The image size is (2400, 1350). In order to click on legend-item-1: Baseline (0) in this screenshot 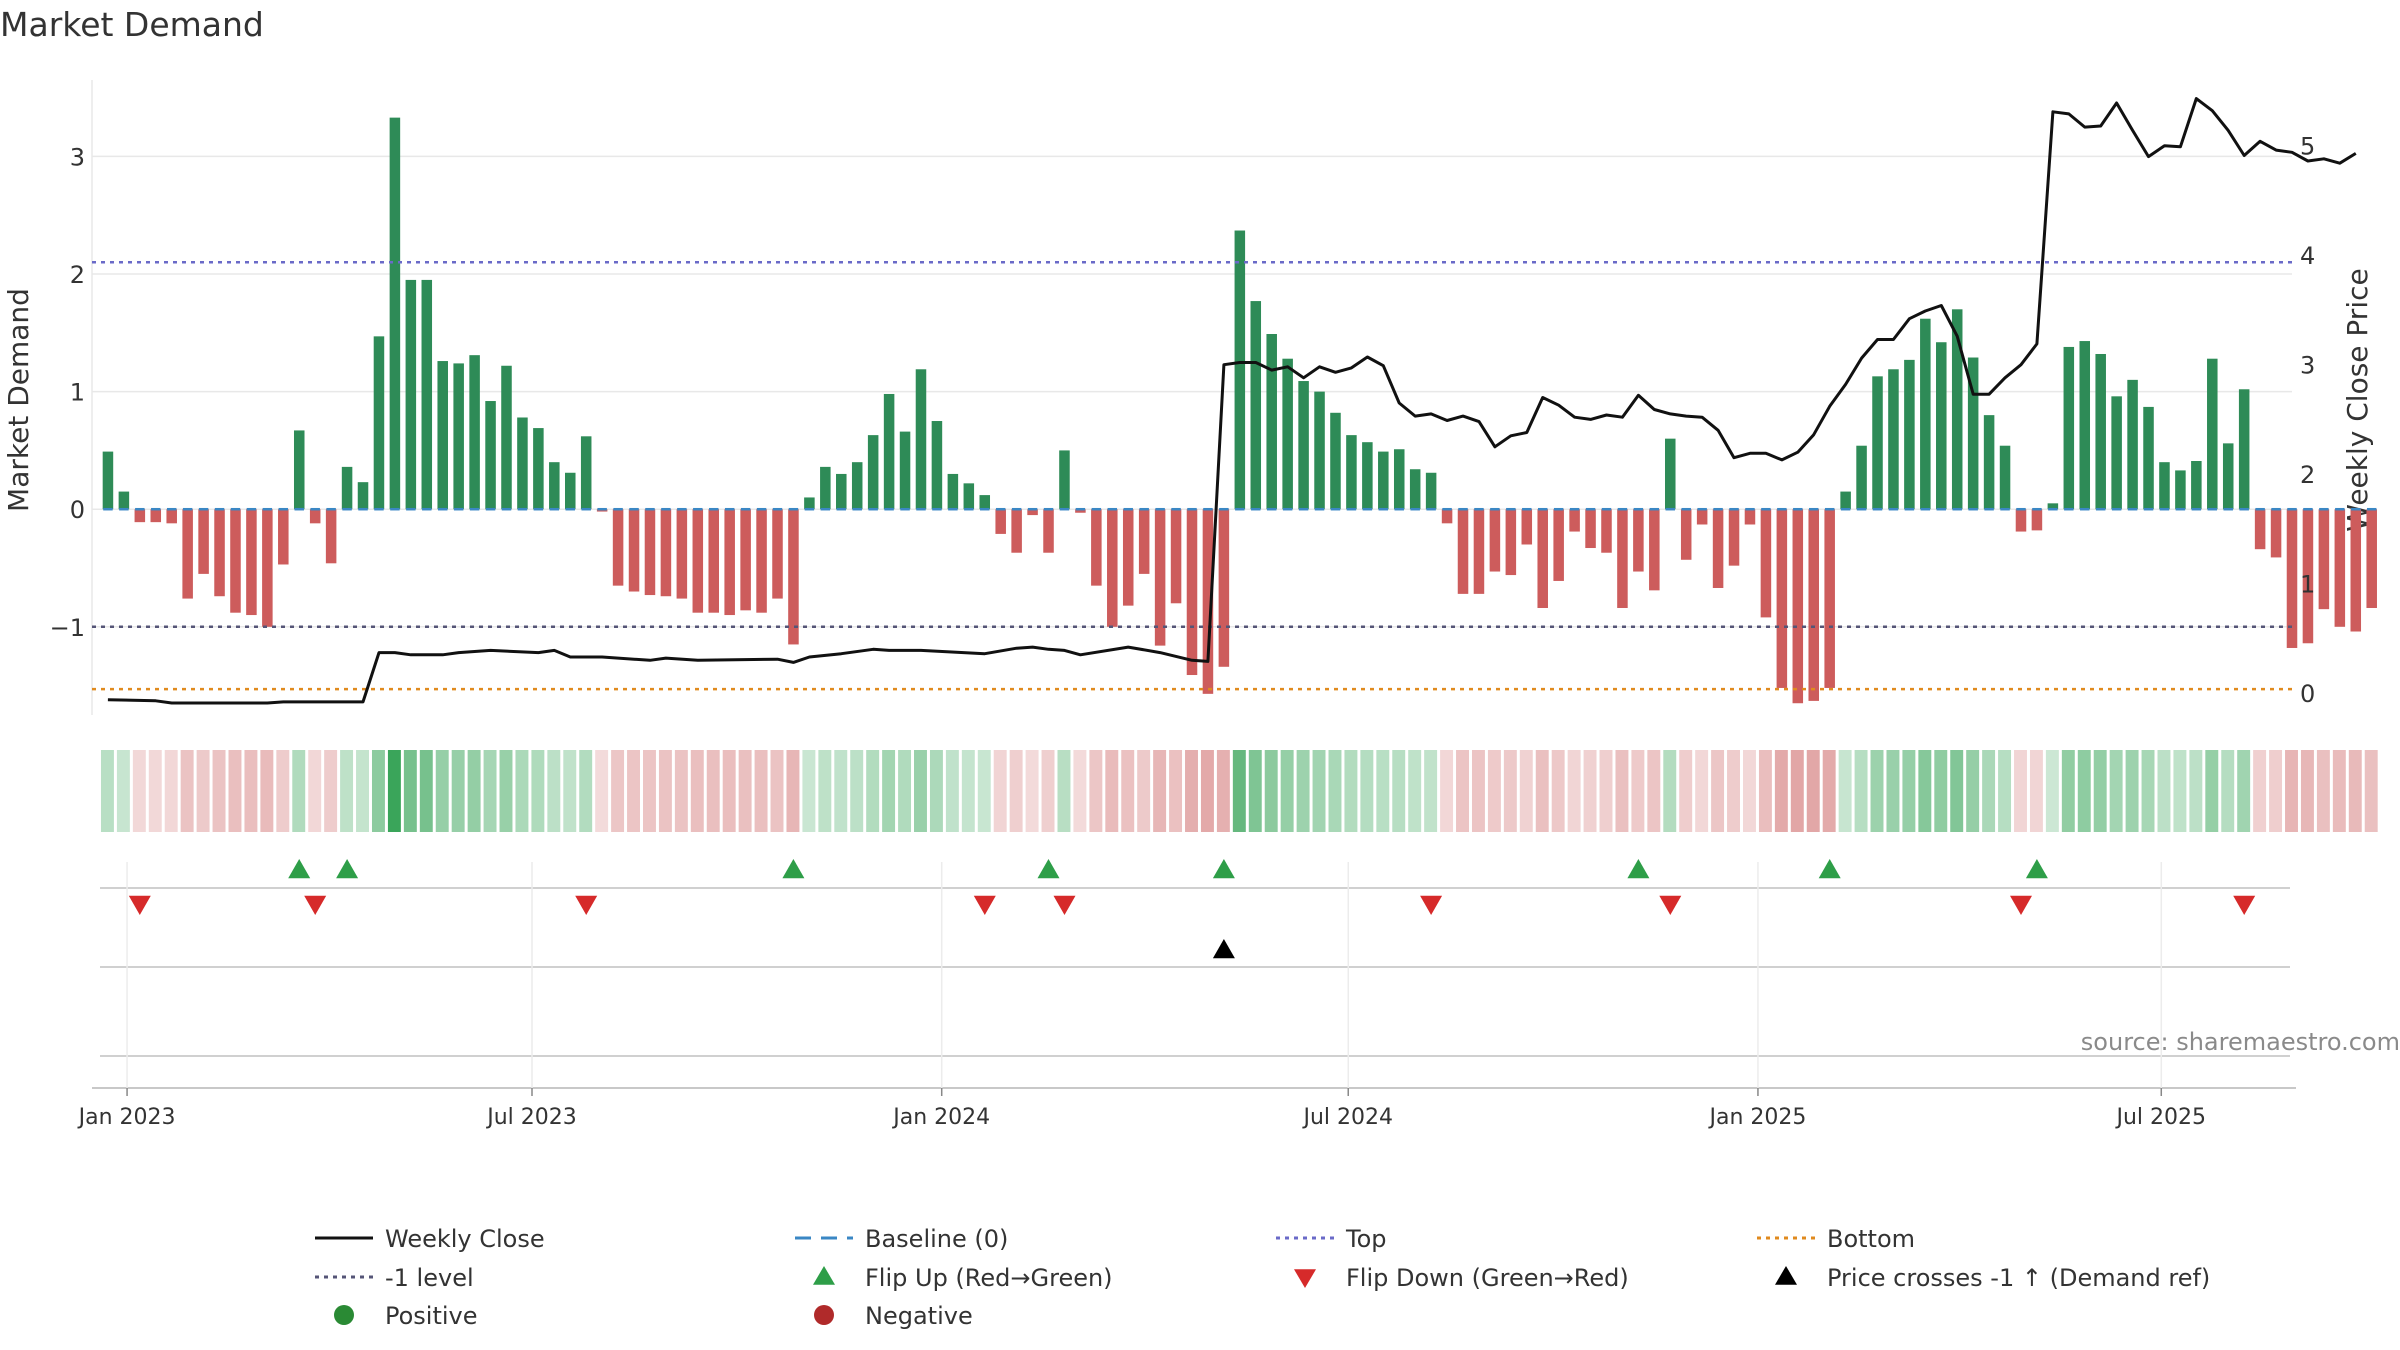, I will do `click(901, 1239)`.